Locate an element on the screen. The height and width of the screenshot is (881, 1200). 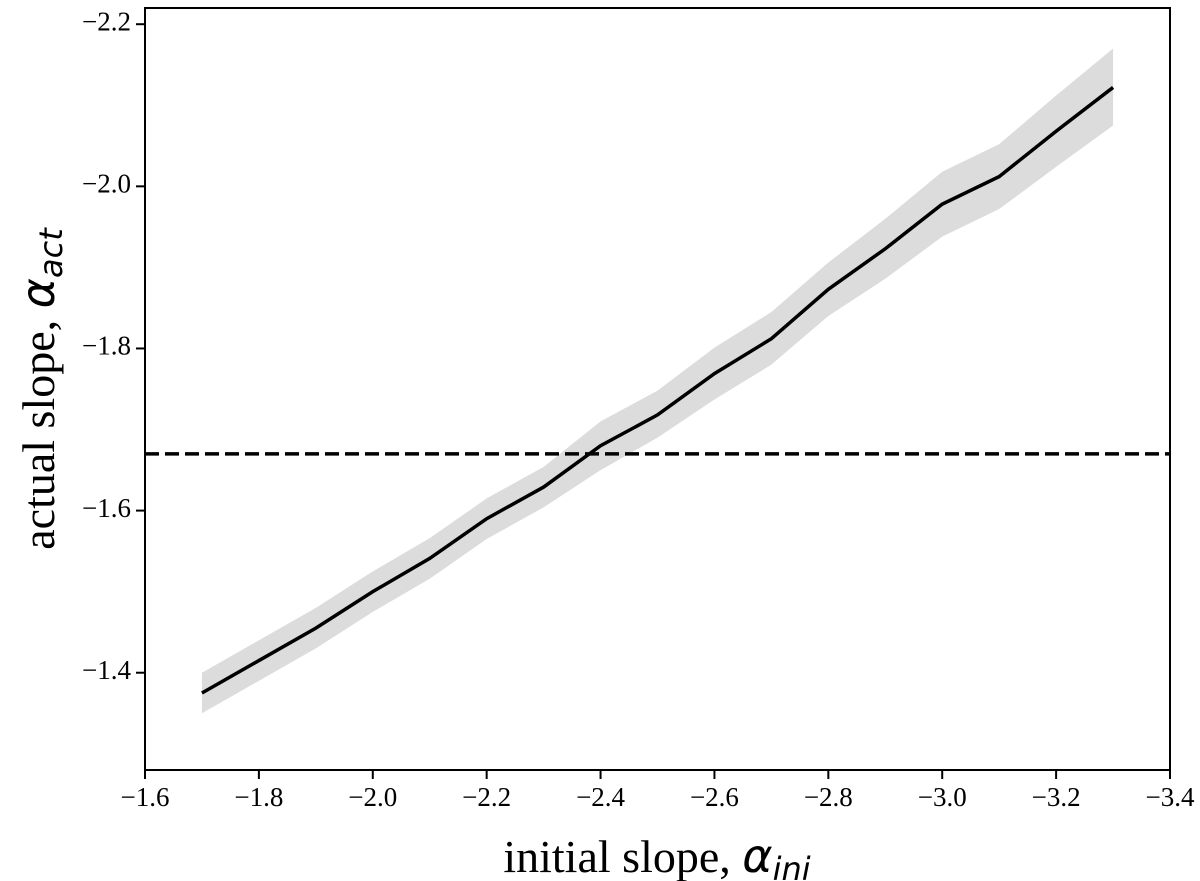
x-tick-label: −2.0 is located at coordinates (372, 797).